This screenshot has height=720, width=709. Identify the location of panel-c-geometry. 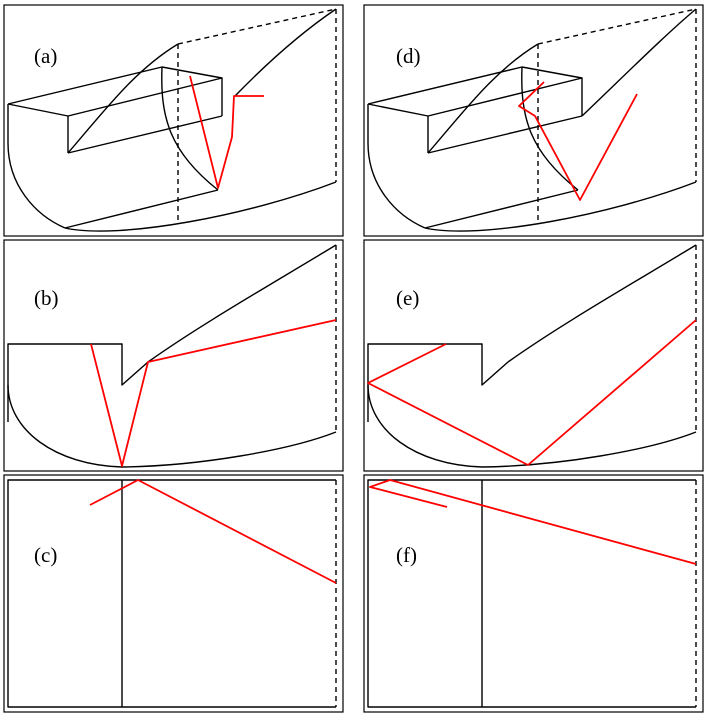
(172, 593).